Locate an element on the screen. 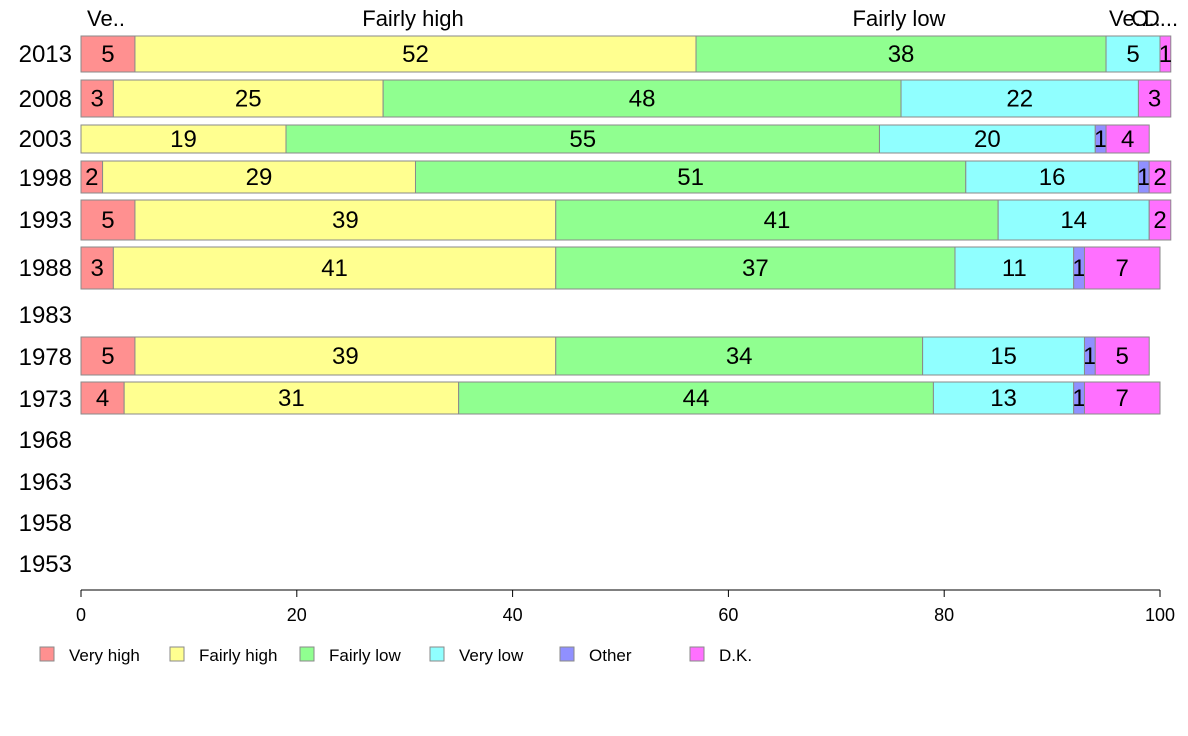 The image size is (1188, 736). y-tick-label-1983: 1983 is located at coordinates (45, 315).